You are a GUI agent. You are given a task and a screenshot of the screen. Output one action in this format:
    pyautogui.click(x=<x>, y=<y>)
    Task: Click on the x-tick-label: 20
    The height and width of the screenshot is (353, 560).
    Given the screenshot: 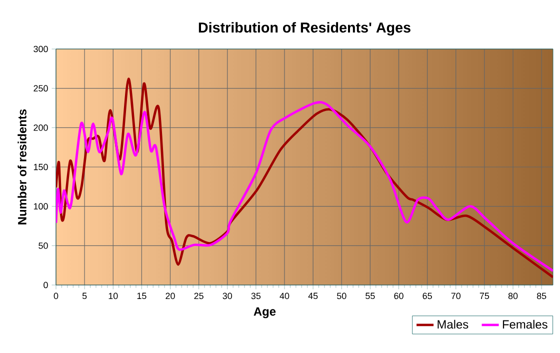 What is the action you would take?
    pyautogui.click(x=170, y=296)
    